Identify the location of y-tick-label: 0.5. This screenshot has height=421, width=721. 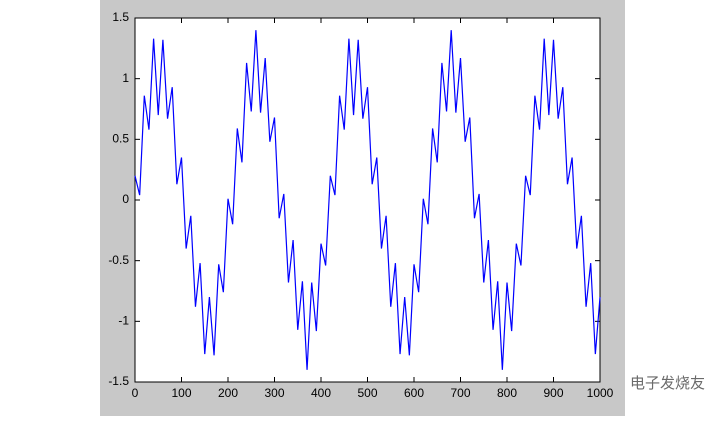
(120, 139).